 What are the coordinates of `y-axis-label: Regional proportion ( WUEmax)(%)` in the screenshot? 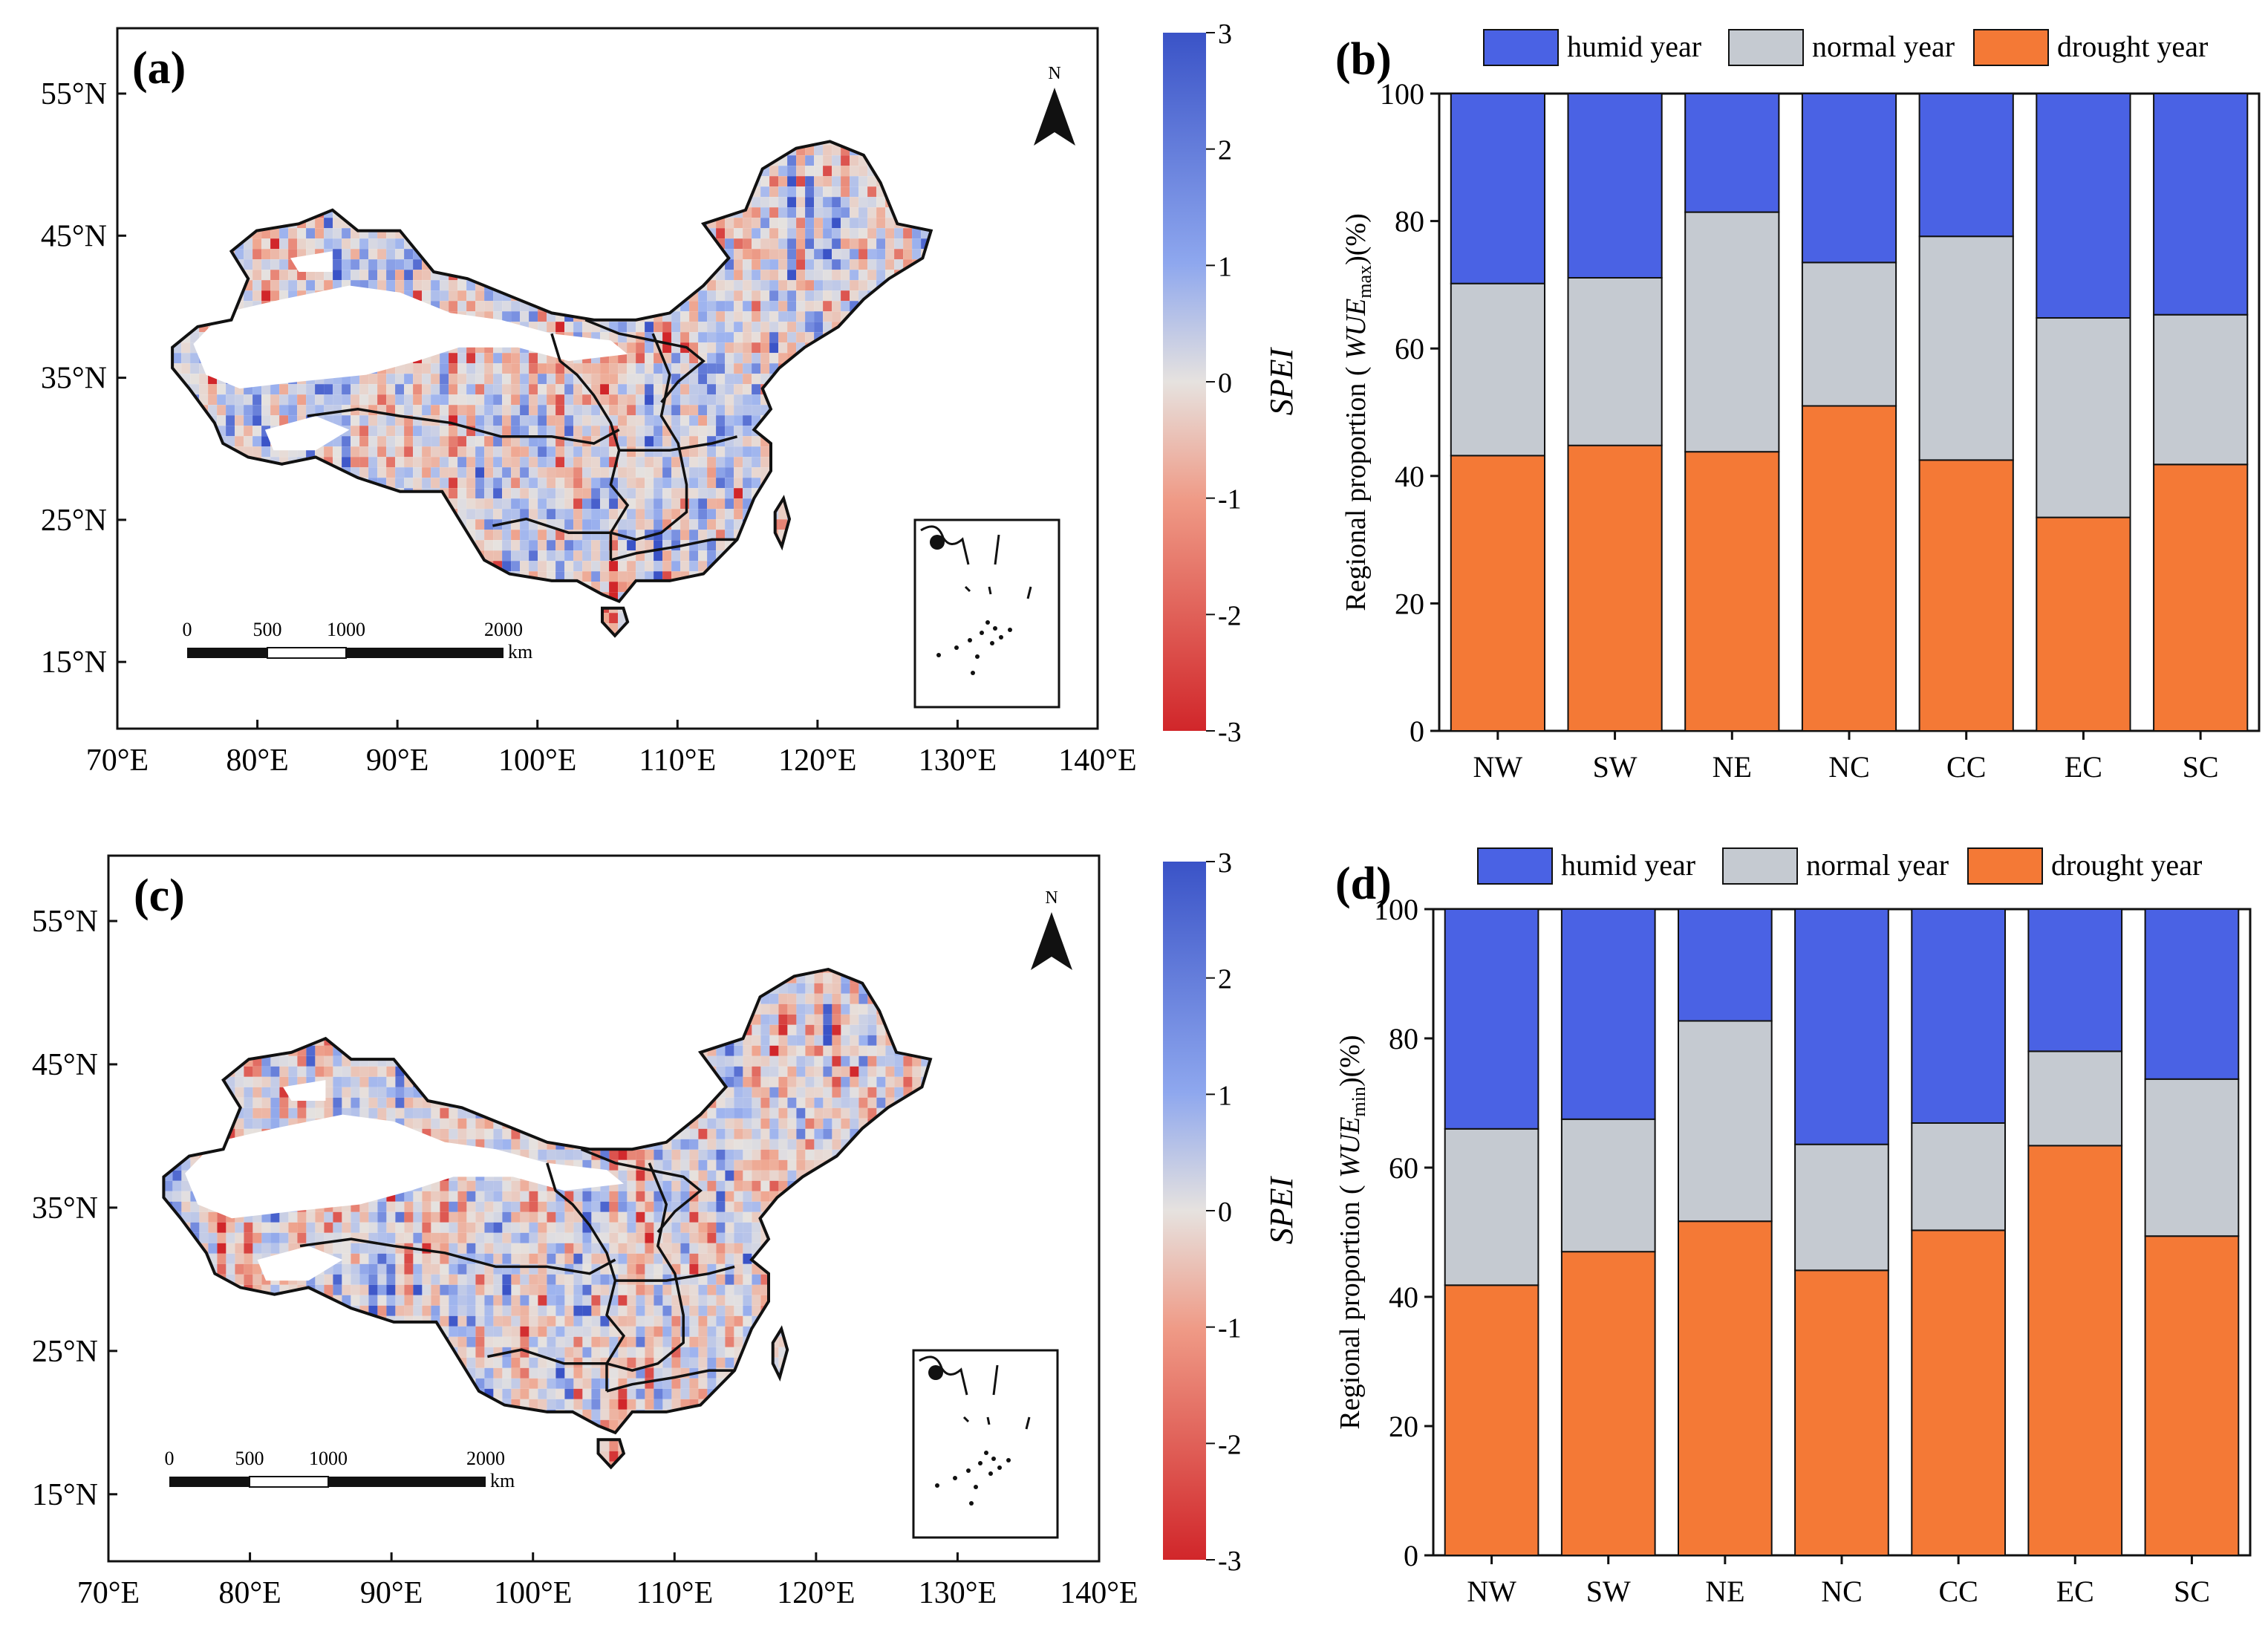 It's located at (1357, 412).